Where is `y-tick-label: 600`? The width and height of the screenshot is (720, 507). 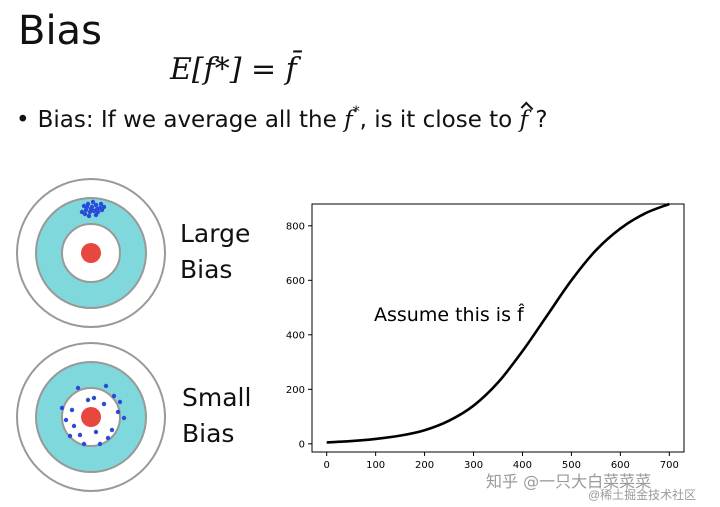
y-tick-label: 600 is located at coordinates (295, 281).